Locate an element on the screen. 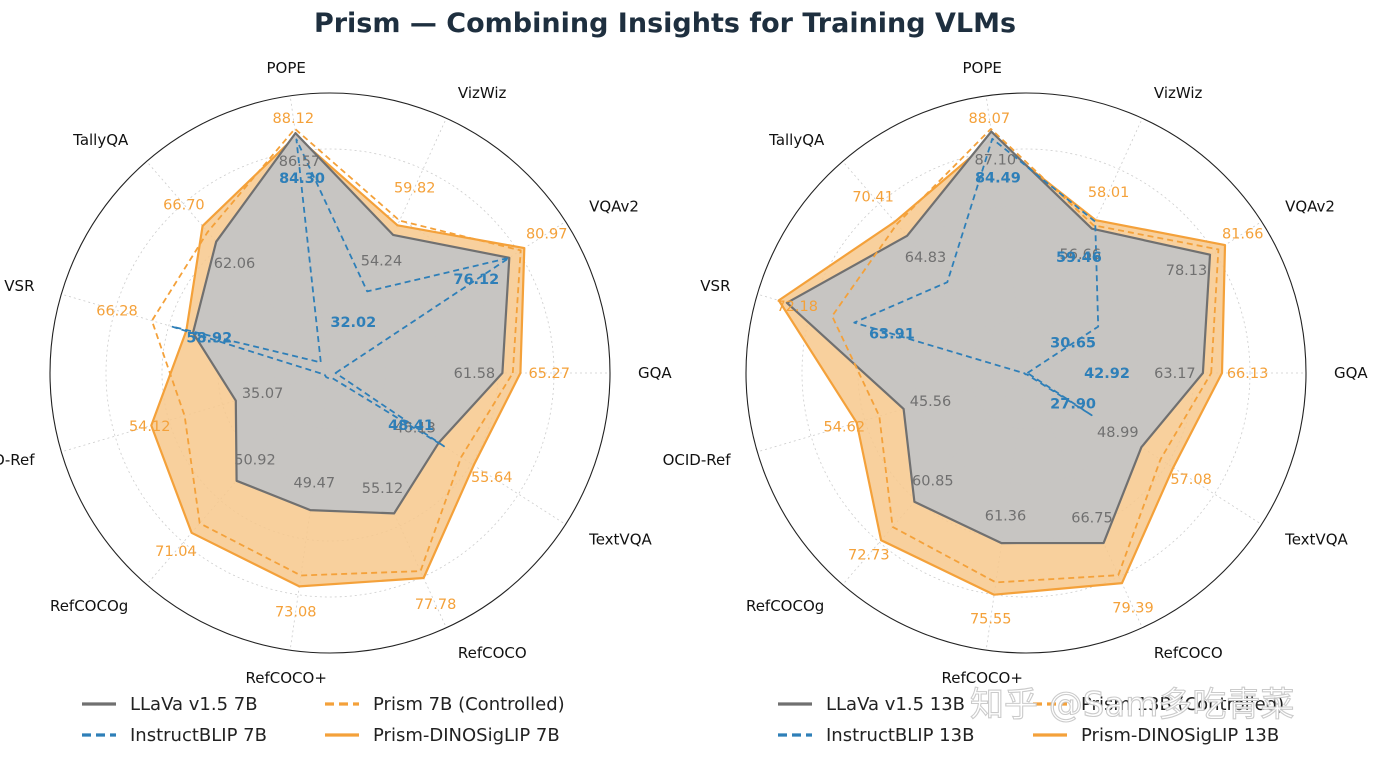 This screenshot has width=1386, height=762. value-label: 27.90 is located at coordinates (1073, 404).